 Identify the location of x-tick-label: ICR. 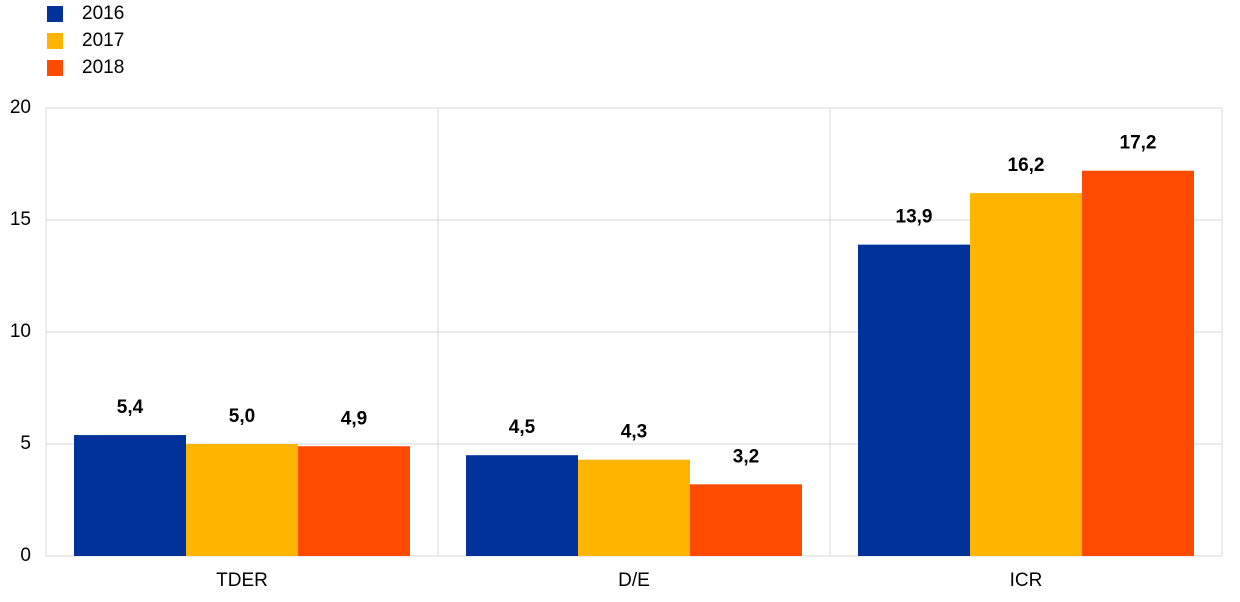
(1026, 580).